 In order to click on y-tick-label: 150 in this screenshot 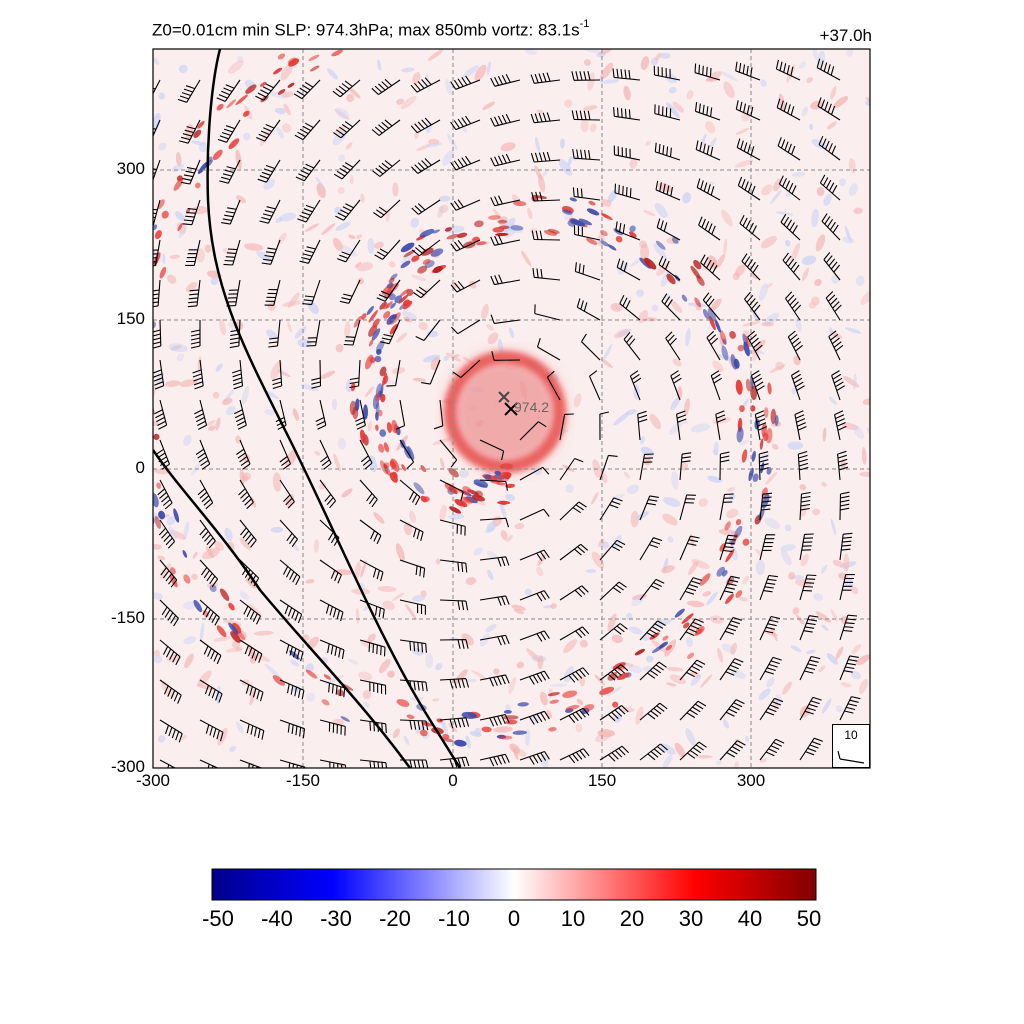, I will do `click(130, 318)`.